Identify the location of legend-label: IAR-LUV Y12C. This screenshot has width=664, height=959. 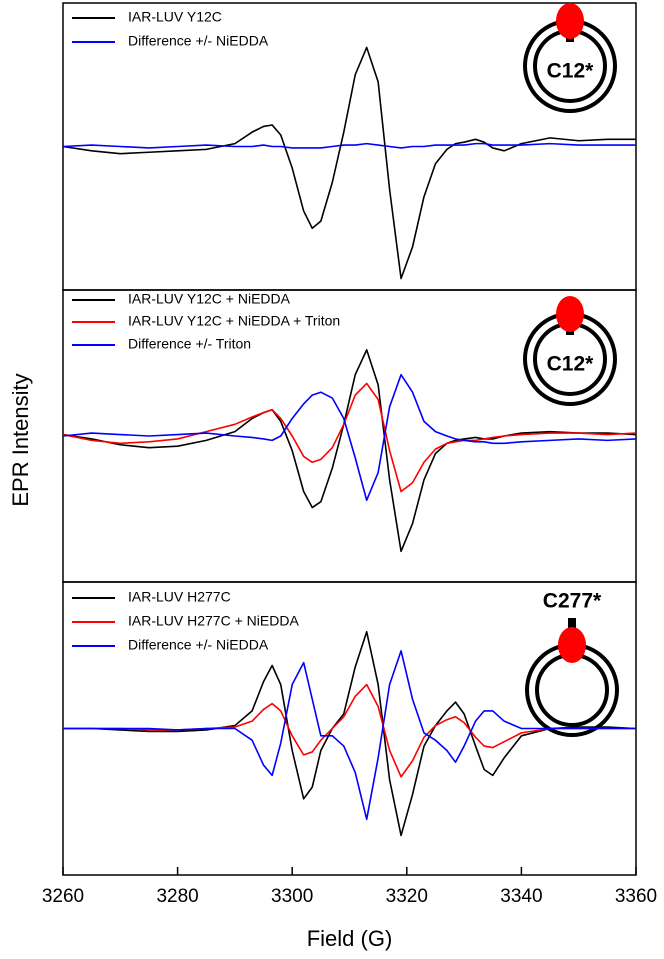
(175, 17).